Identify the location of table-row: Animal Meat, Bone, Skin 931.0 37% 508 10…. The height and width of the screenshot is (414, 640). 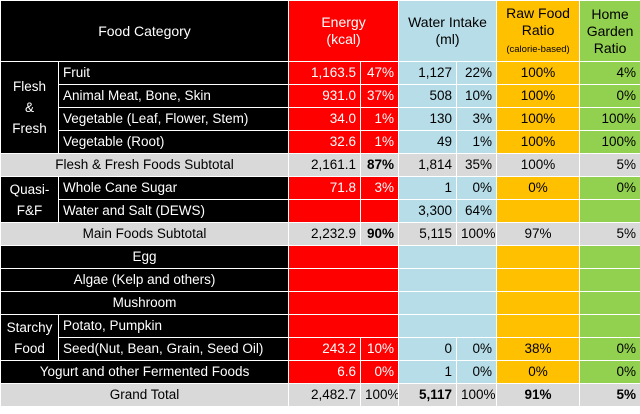
(320, 96).